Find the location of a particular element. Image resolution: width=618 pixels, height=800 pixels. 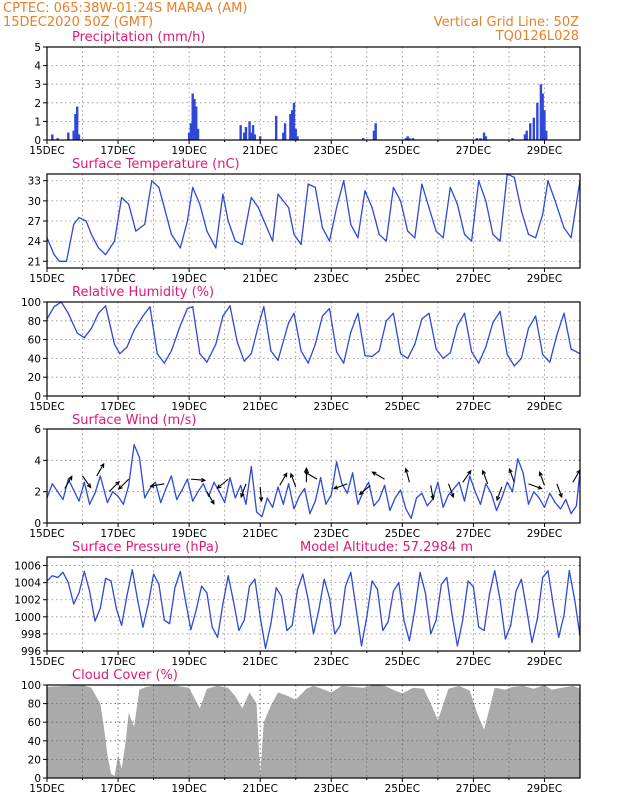

cloud-ytick-label: 40 is located at coordinates (34, 742).